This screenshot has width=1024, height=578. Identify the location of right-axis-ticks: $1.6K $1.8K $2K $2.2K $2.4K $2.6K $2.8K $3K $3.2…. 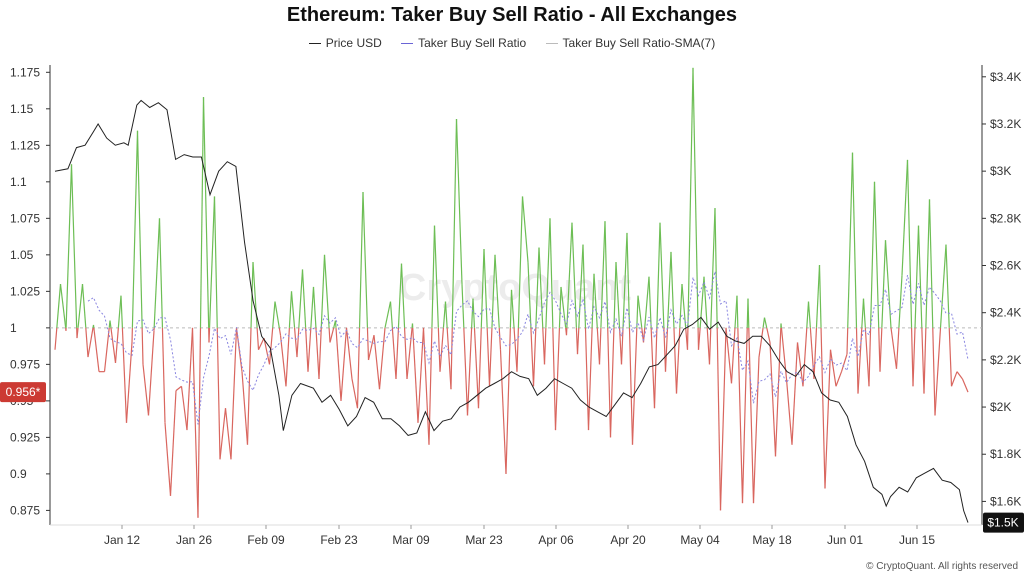
(1001, 289).